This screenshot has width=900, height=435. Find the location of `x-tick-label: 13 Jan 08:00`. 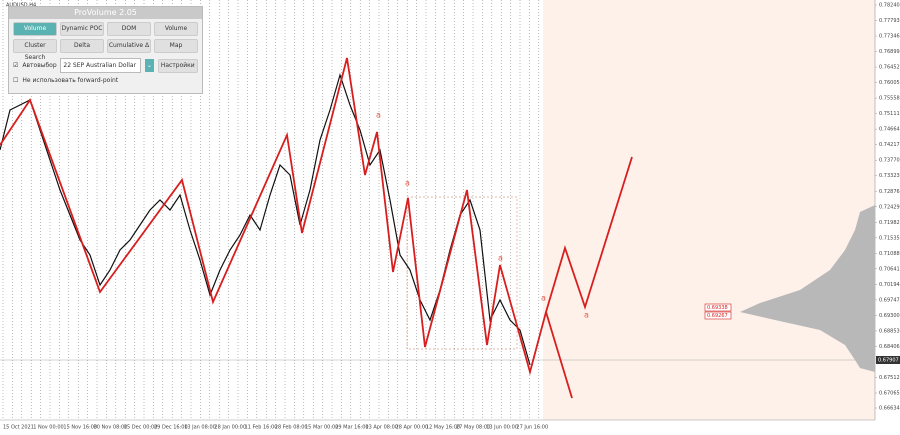

x-tick-label: 13 Jan 08:00 is located at coordinates (200, 428).